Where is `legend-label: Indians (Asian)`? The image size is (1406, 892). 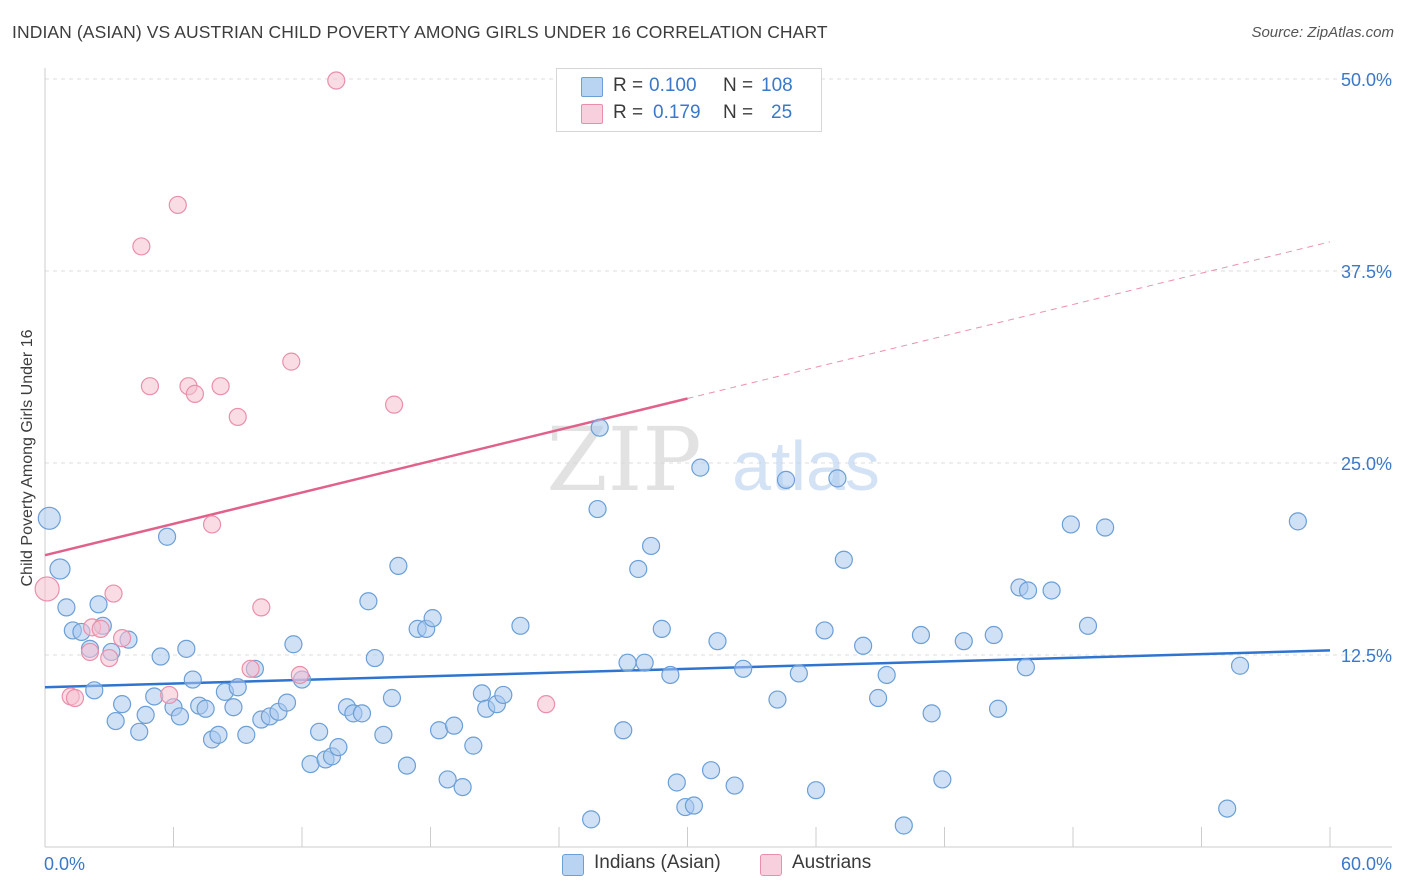 legend-label: Indians (Asian) is located at coordinates (657, 862).